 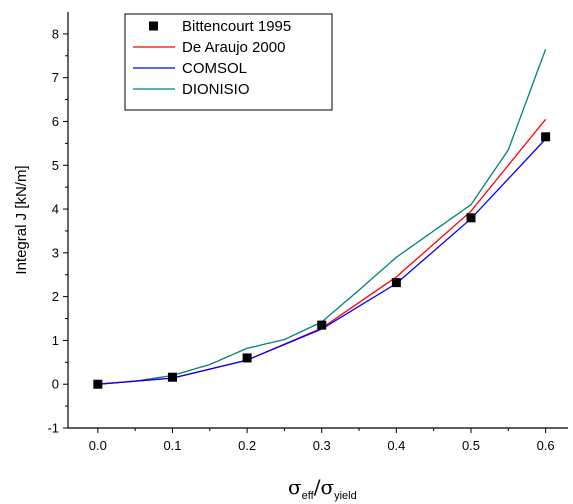 I want to click on x-tick-label: 0.1, so click(x=172, y=445).